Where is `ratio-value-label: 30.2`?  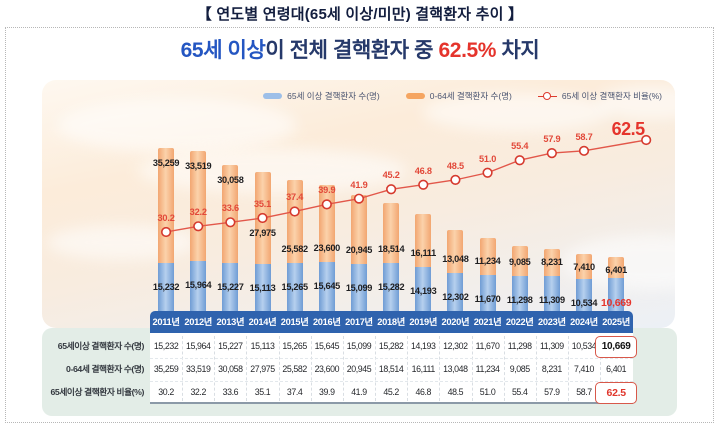
ratio-value-label: 30.2 is located at coordinates (166, 217).